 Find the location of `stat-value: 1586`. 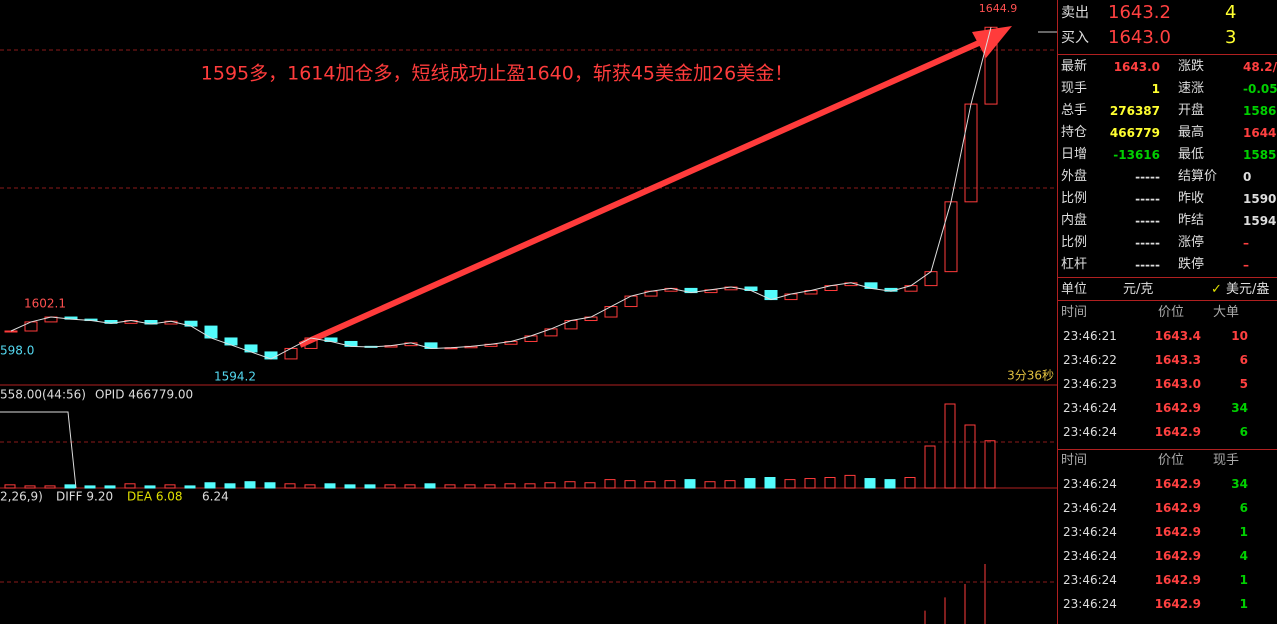

stat-value: 1586 is located at coordinates (1260, 111).